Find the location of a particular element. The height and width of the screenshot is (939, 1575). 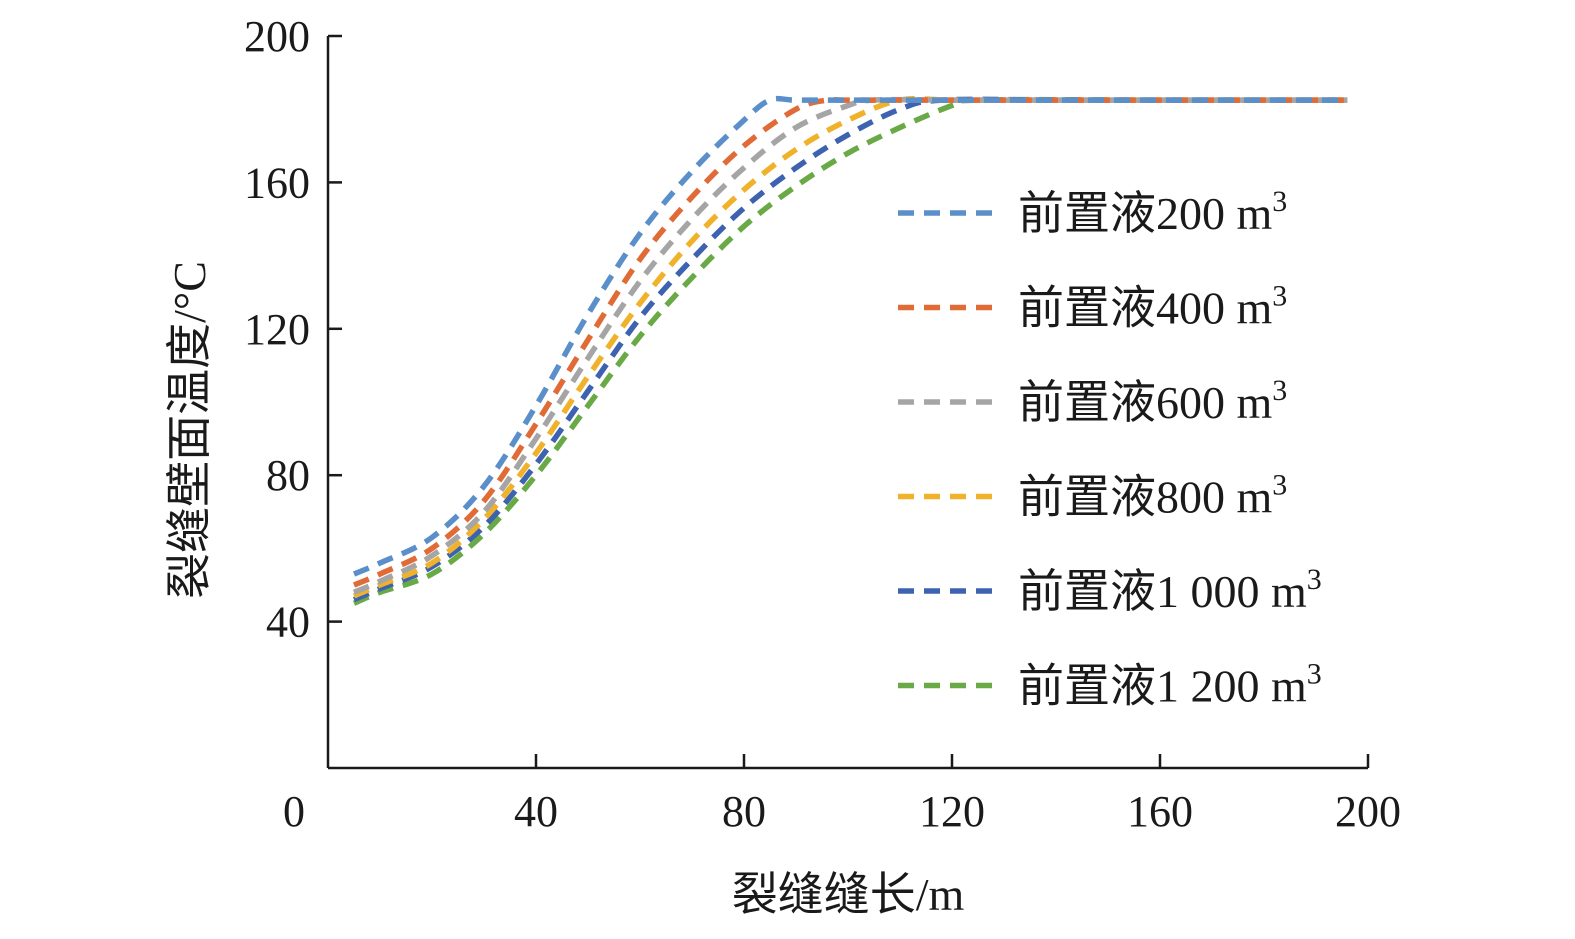

legend-label: 前置液1 200 m3 is located at coordinates (1170, 685).